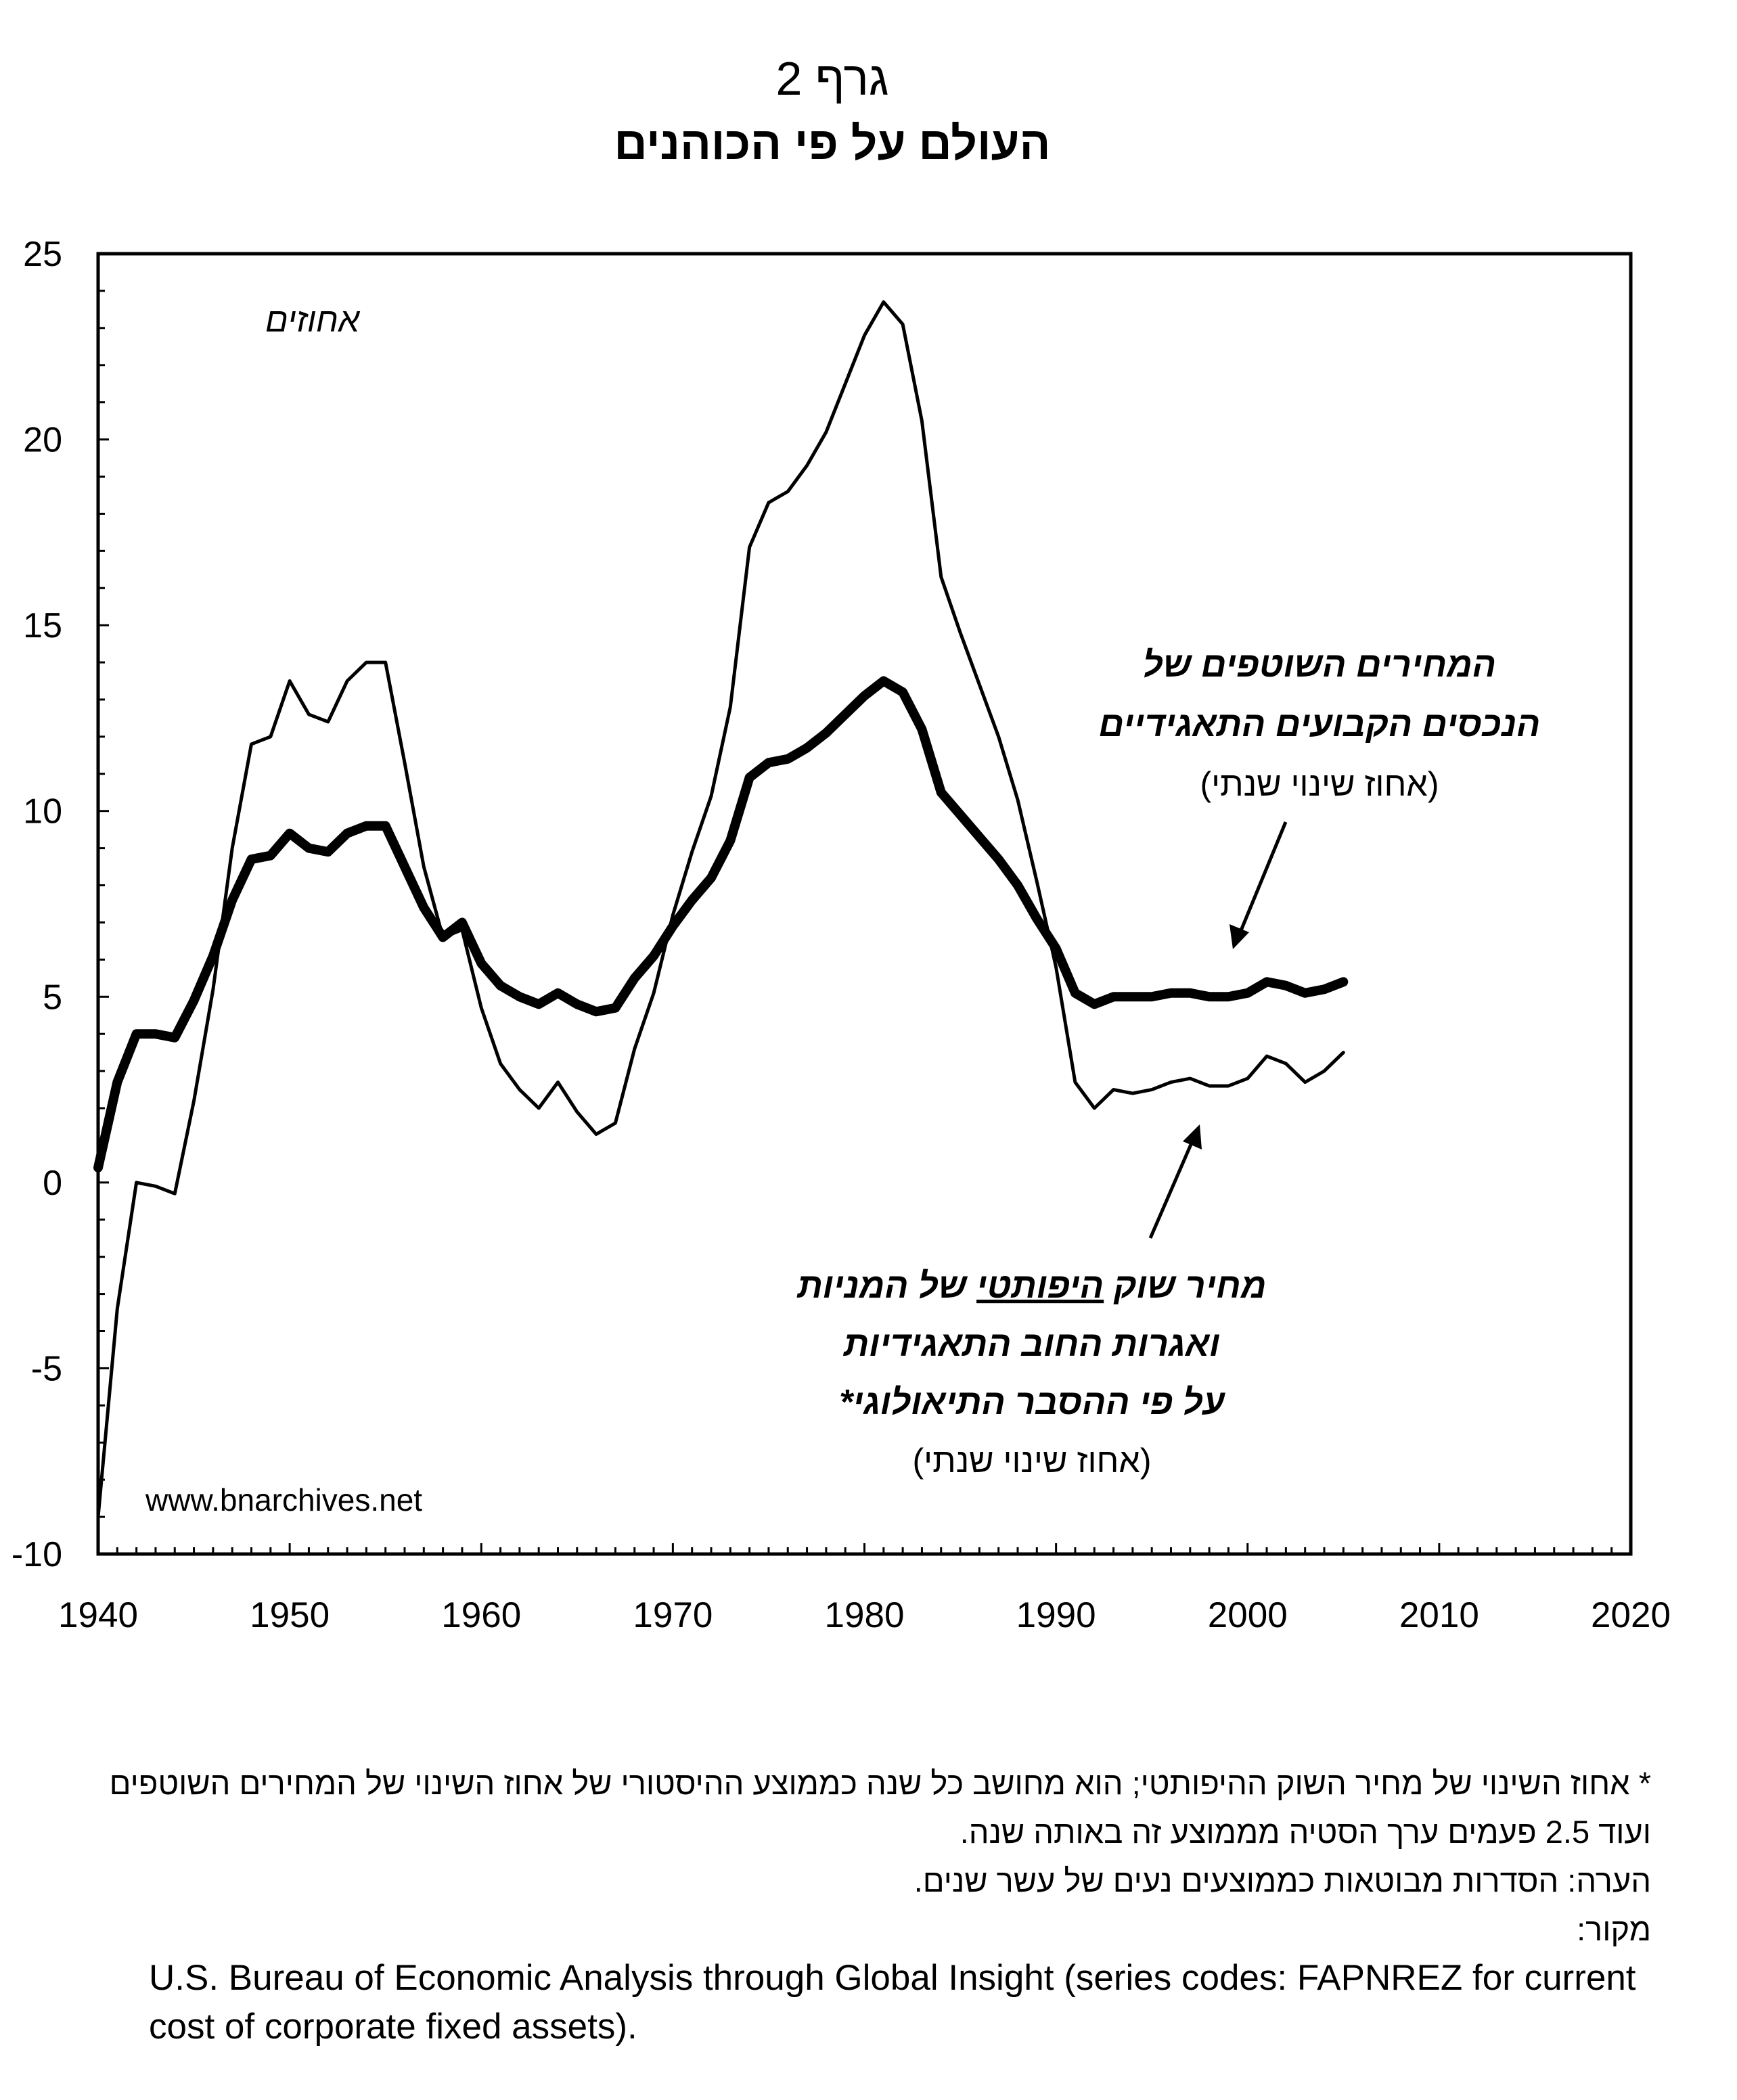  I want to click on source-label: מקור:, so click(1614, 1929).